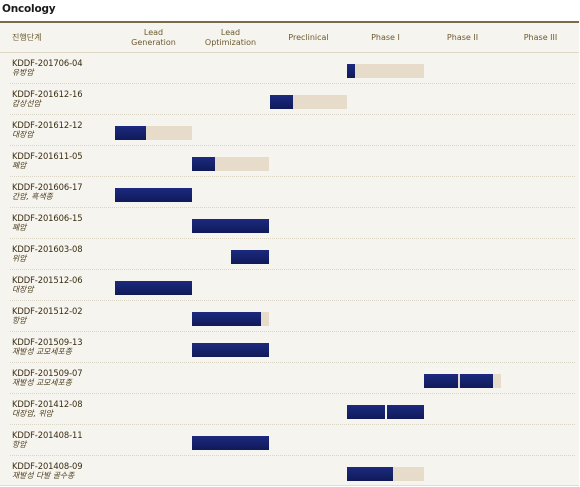 Image resolution: width=580 pixels, height=487 pixels. I want to click on project-code: KDDF-201509-13, so click(47, 342).